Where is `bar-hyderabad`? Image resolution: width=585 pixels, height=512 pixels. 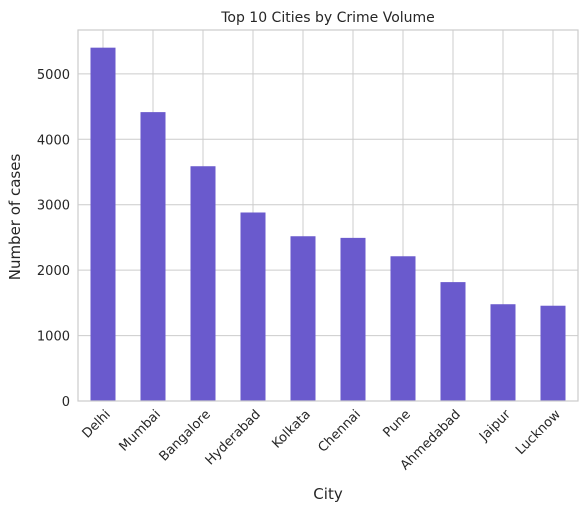 bar-hyderabad is located at coordinates (253, 306).